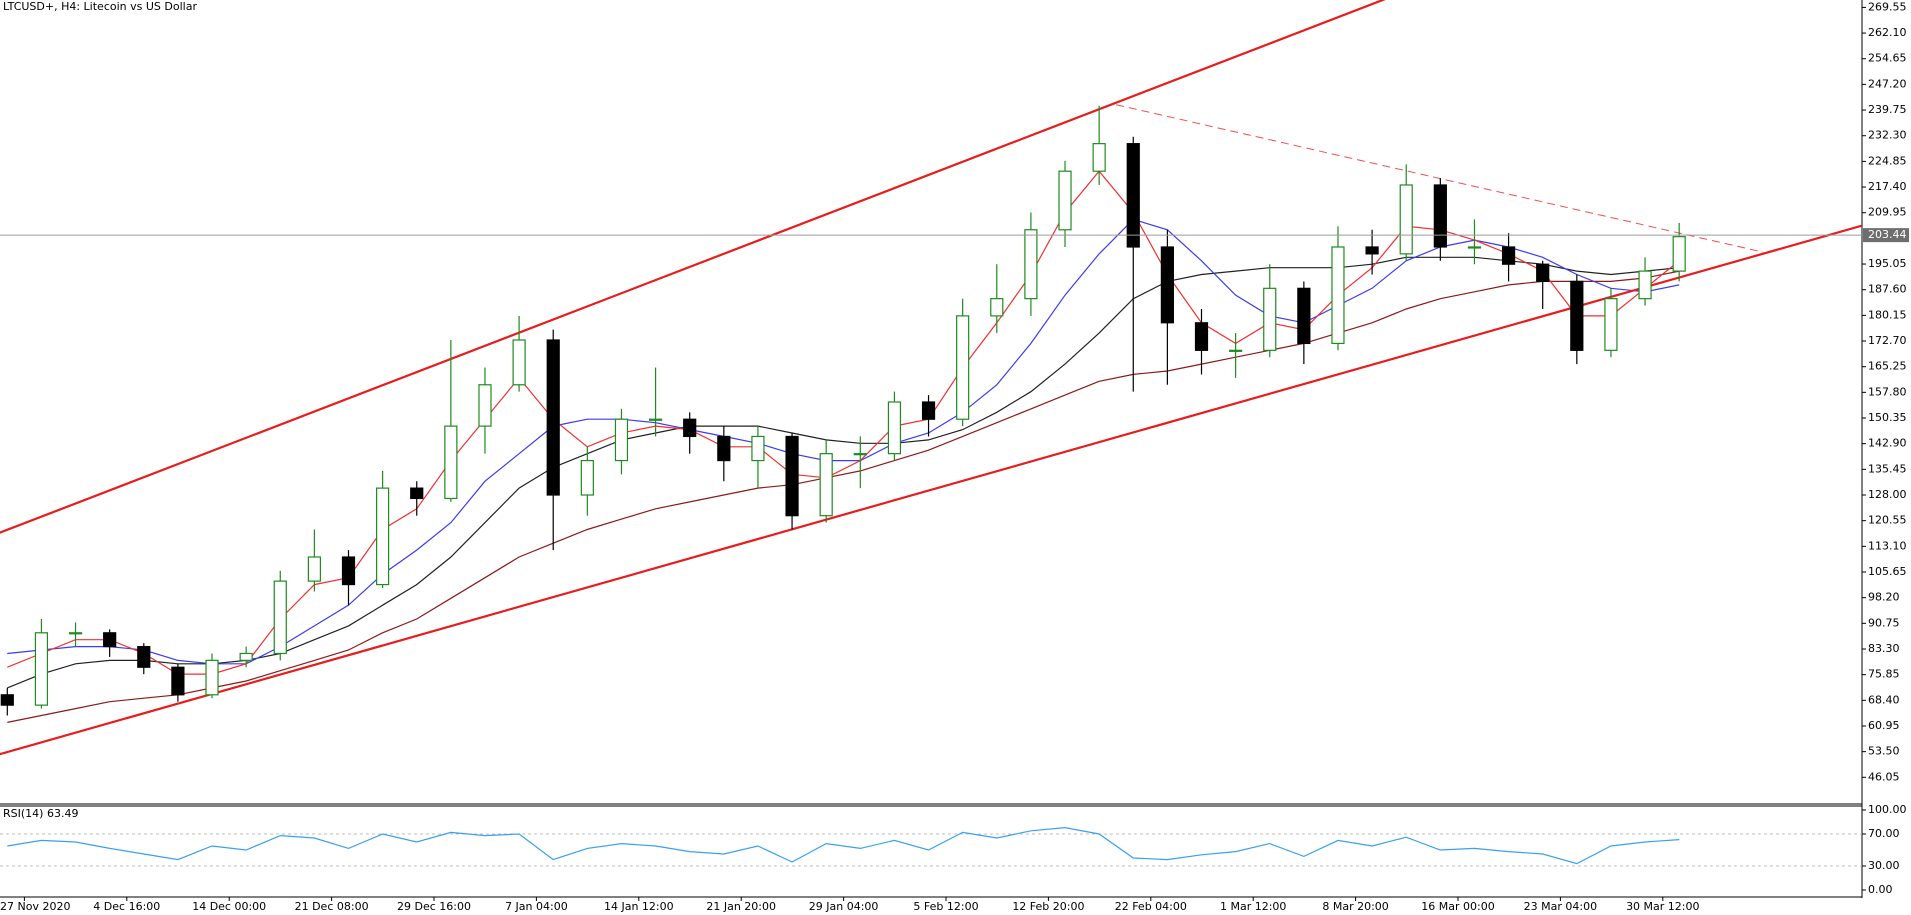 This screenshot has height=915, width=1911. Describe the element at coordinates (1887, 366) in the screenshot. I see `y-tick-label: 165.25` at that location.